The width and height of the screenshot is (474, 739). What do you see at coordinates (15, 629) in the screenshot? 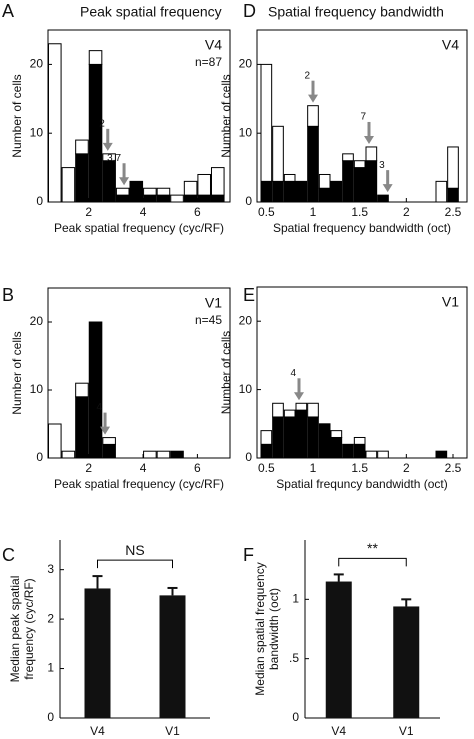
I see `y-axis-label: Median peak spatial` at bounding box center [15, 629].